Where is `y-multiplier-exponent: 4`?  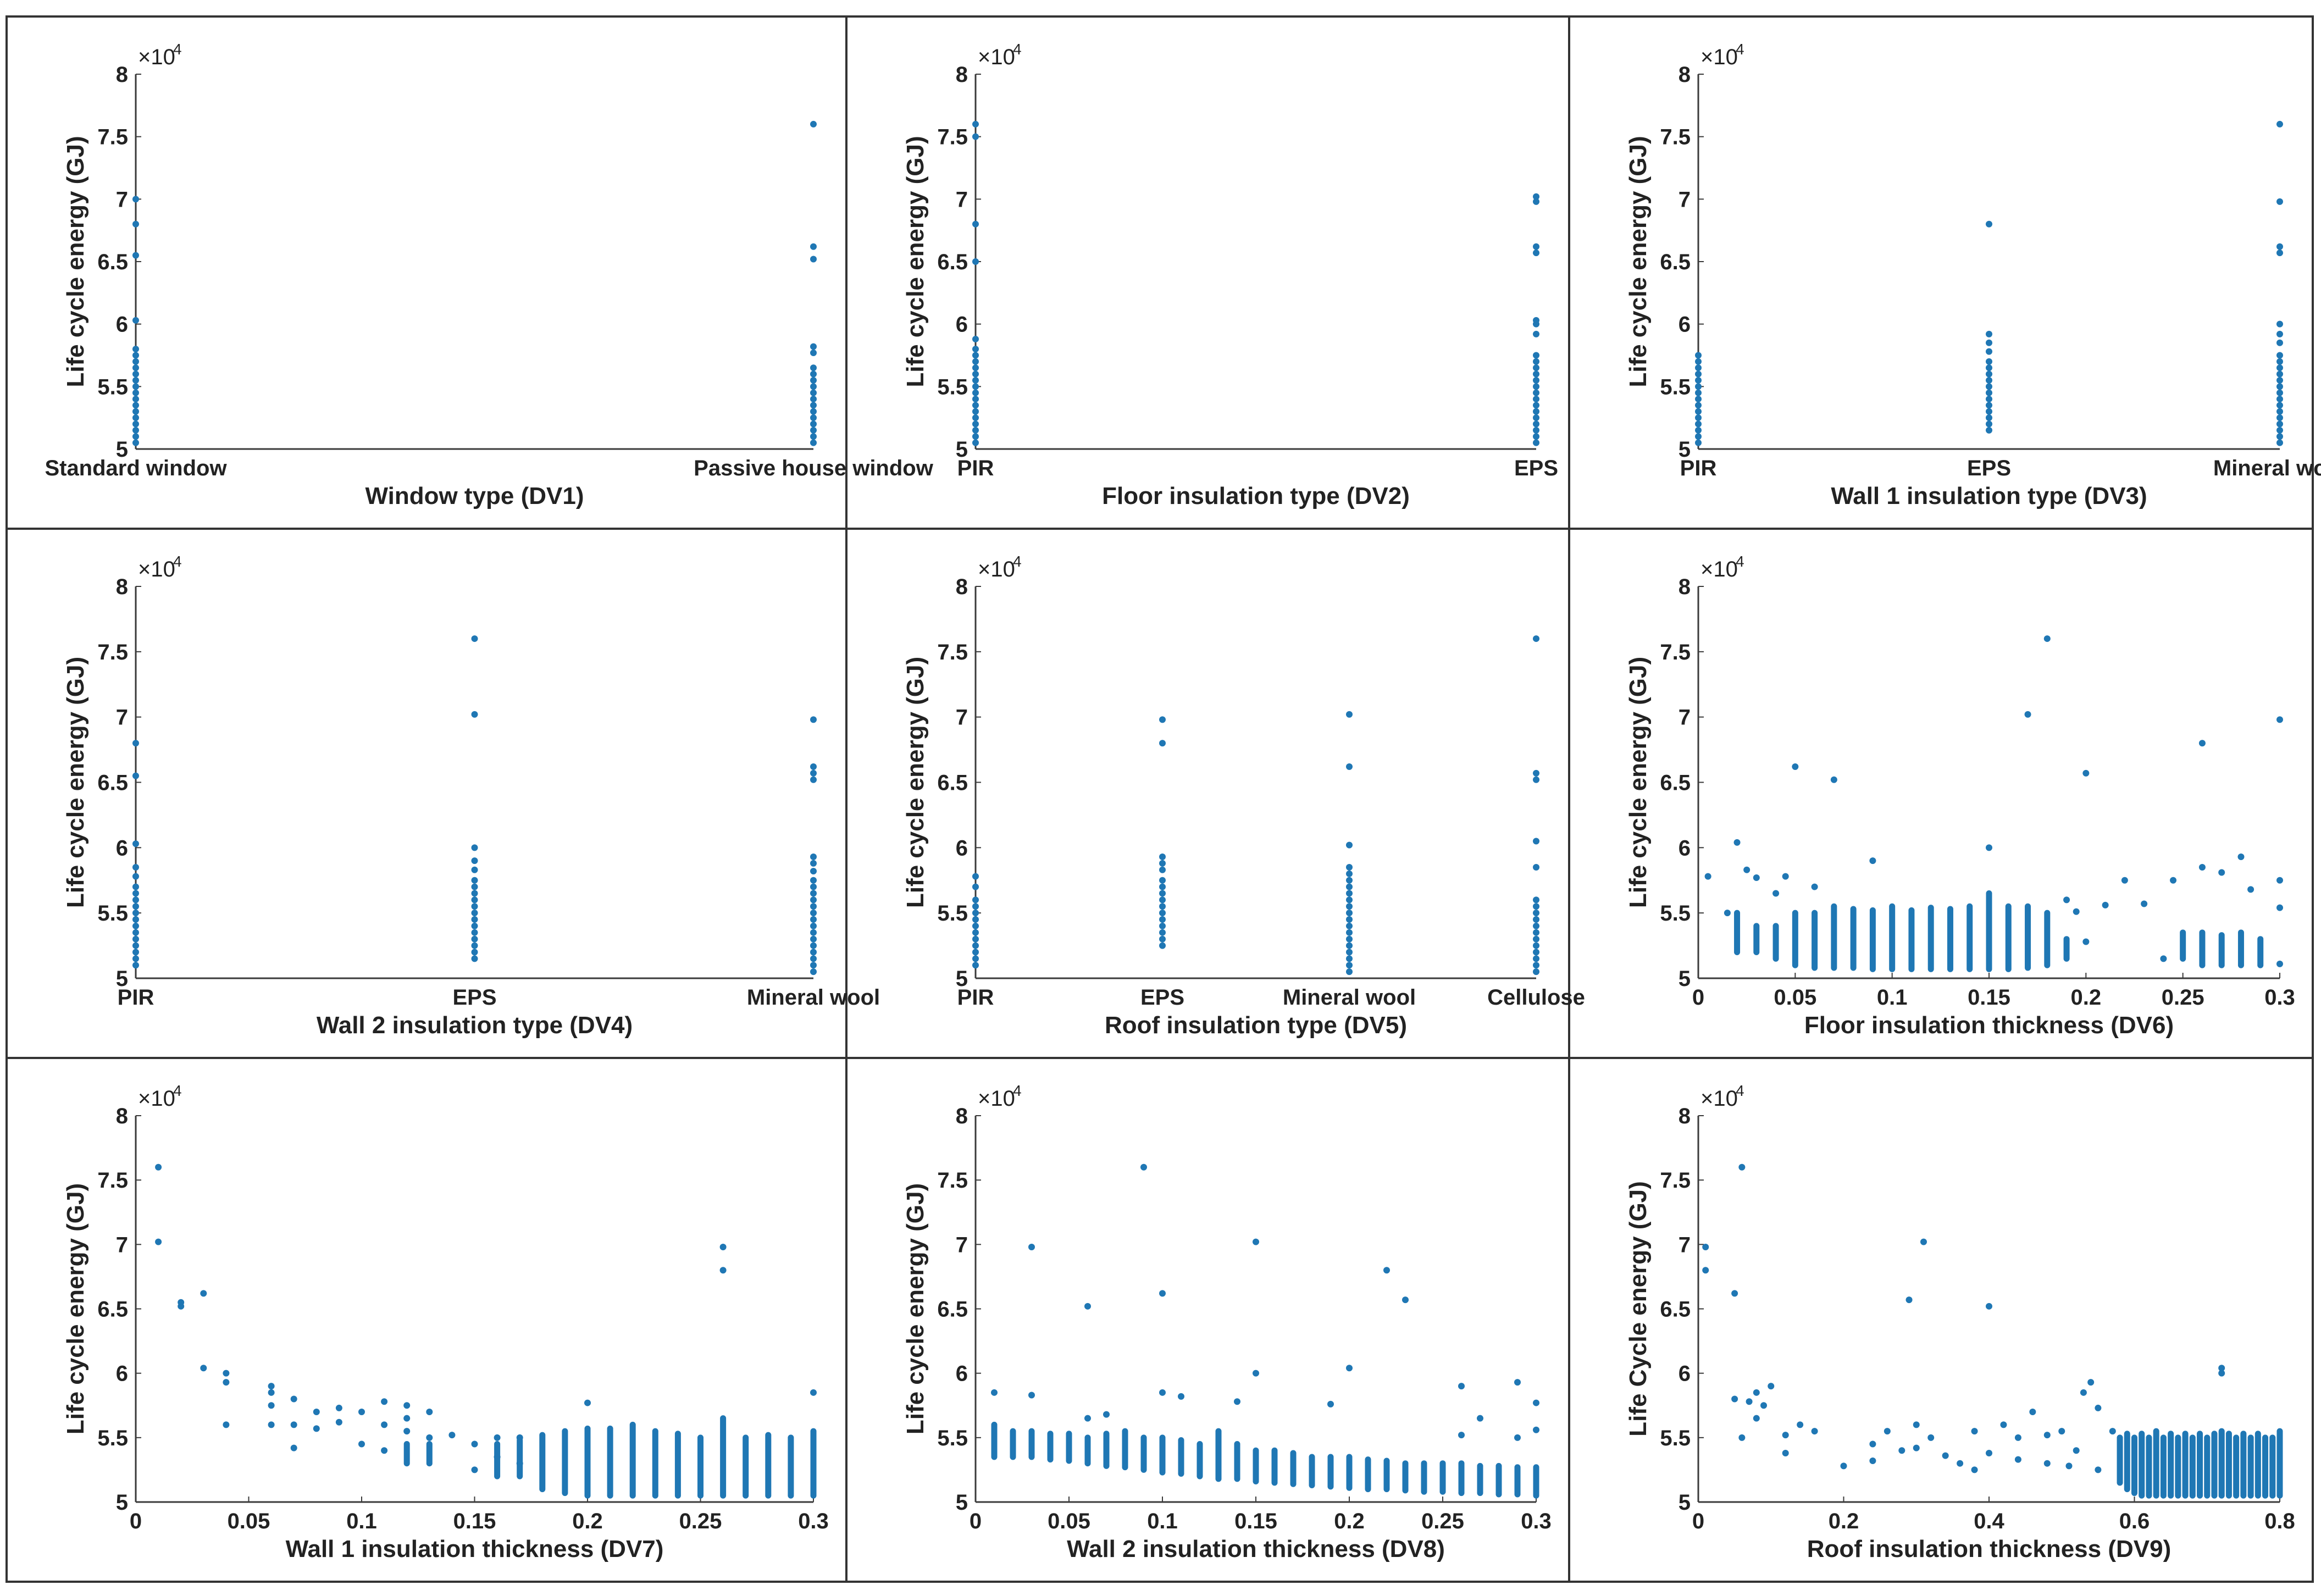 y-multiplier-exponent: 4 is located at coordinates (1018, 49).